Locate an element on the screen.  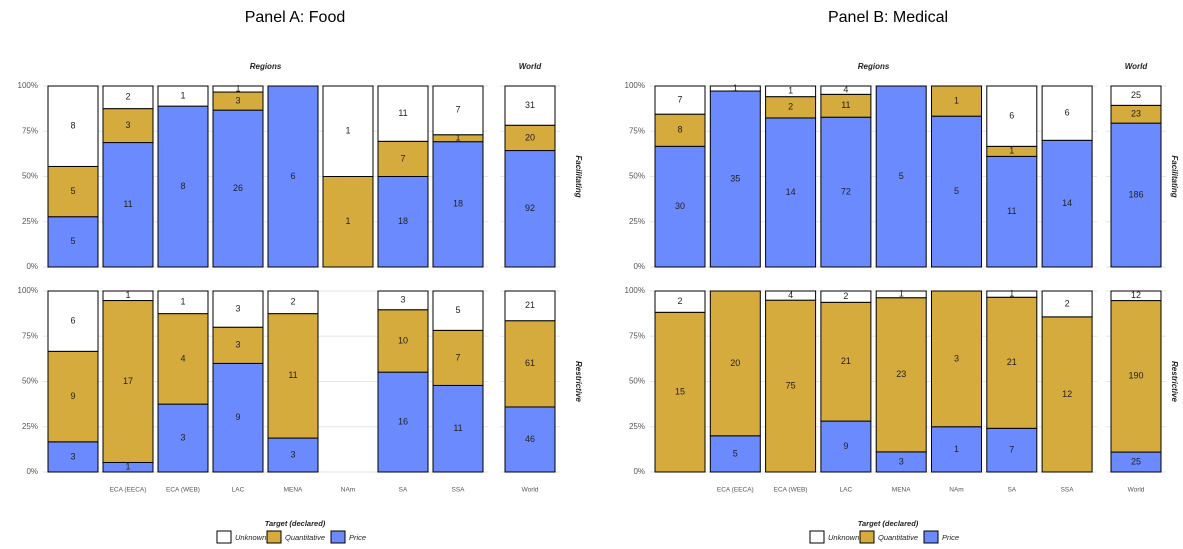
data-label: 17 is located at coordinates (128, 381).